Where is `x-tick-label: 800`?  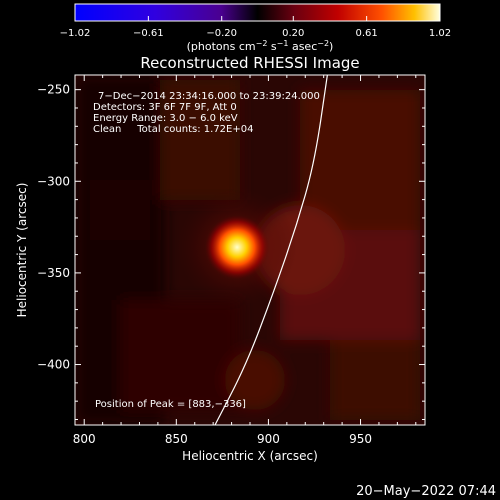 x-tick-label: 800 is located at coordinates (84, 439).